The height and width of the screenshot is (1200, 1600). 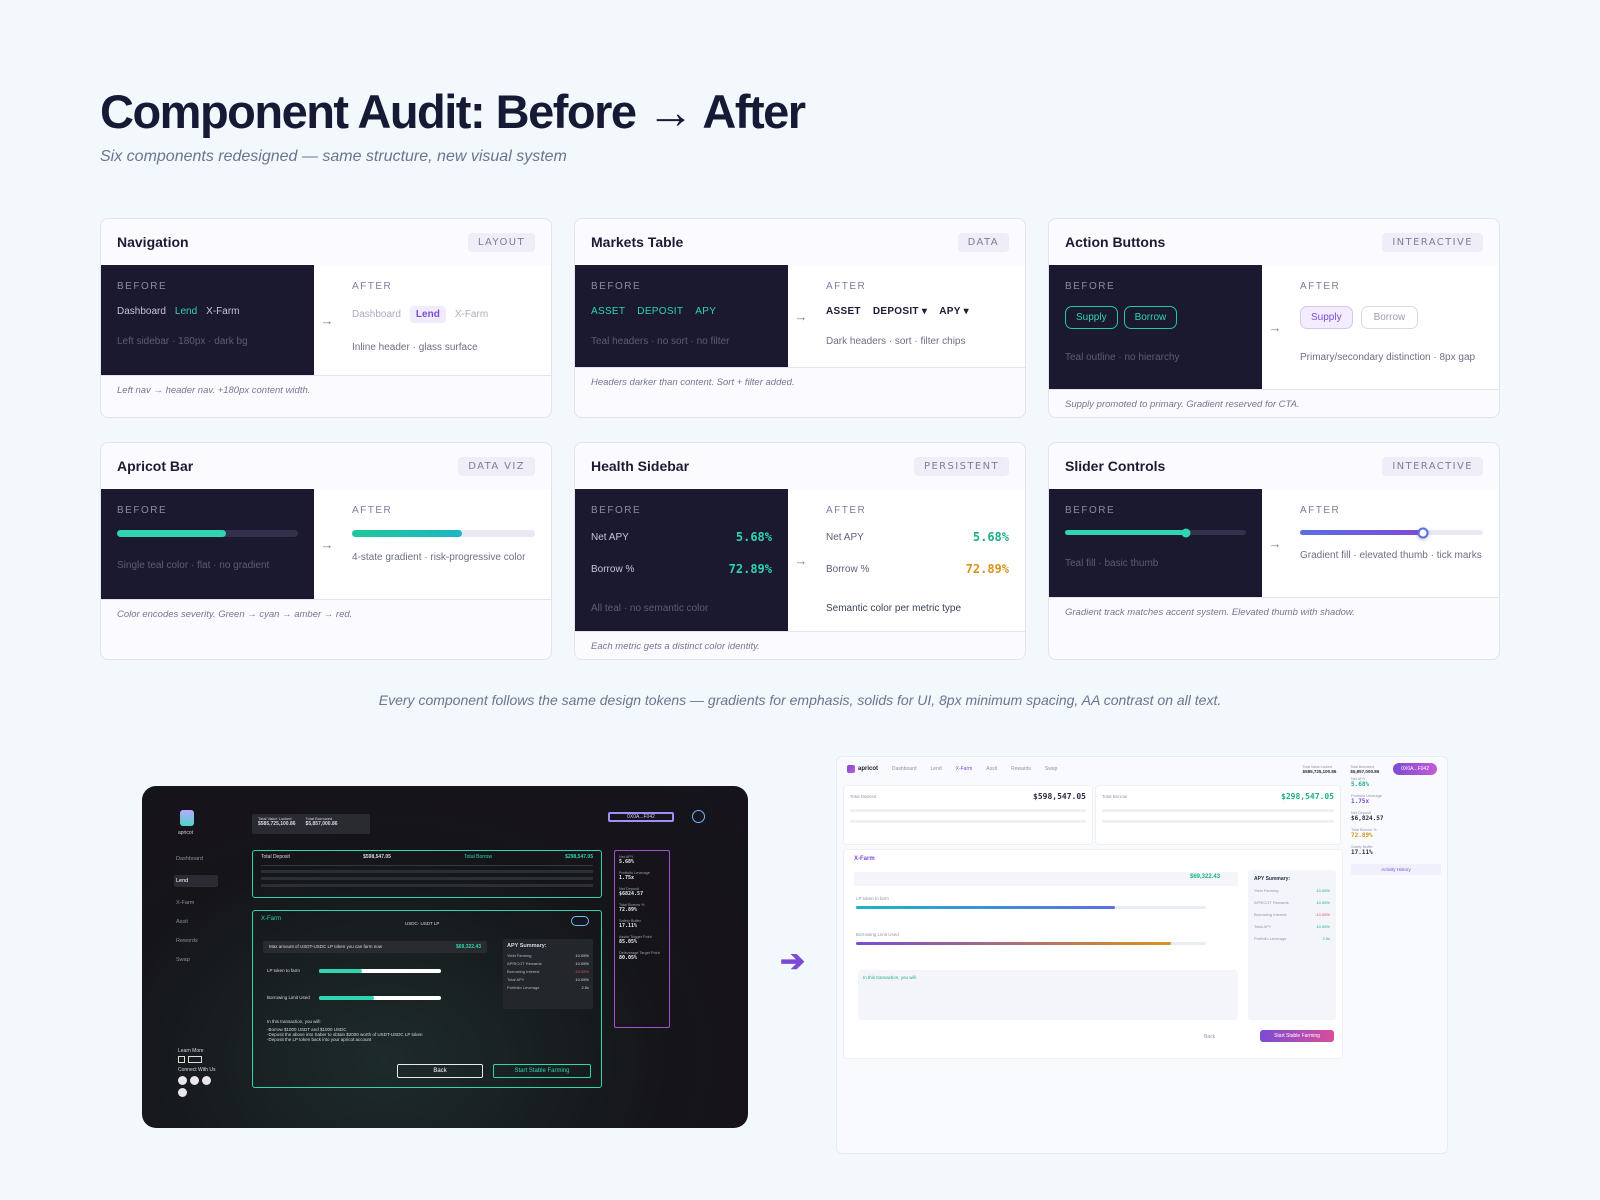 I want to click on total-deposit-value: $598,547.05, so click(x=377, y=857).